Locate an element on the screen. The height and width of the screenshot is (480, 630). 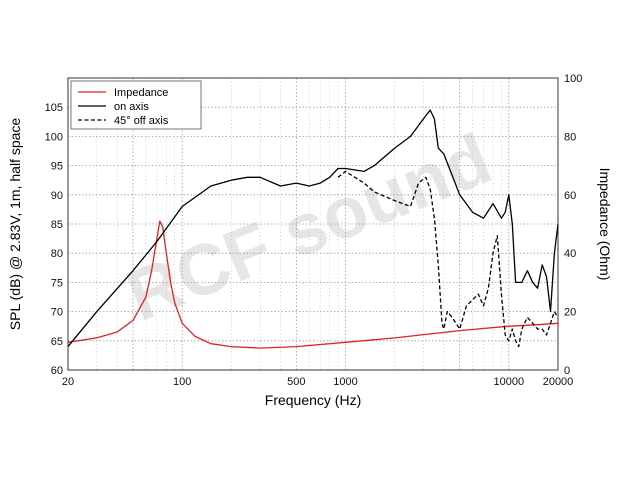
y-tick-label: 65 is located at coordinates (57, 342).